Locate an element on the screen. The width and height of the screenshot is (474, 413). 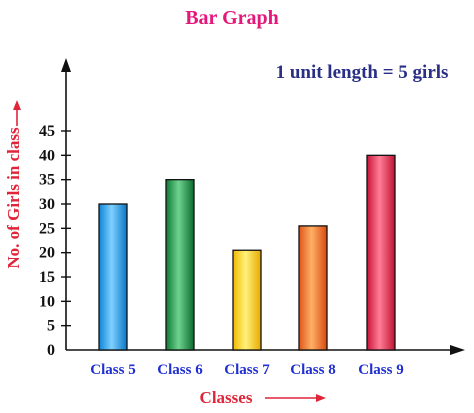
y-tick-label: 35 is located at coordinates (47, 180).